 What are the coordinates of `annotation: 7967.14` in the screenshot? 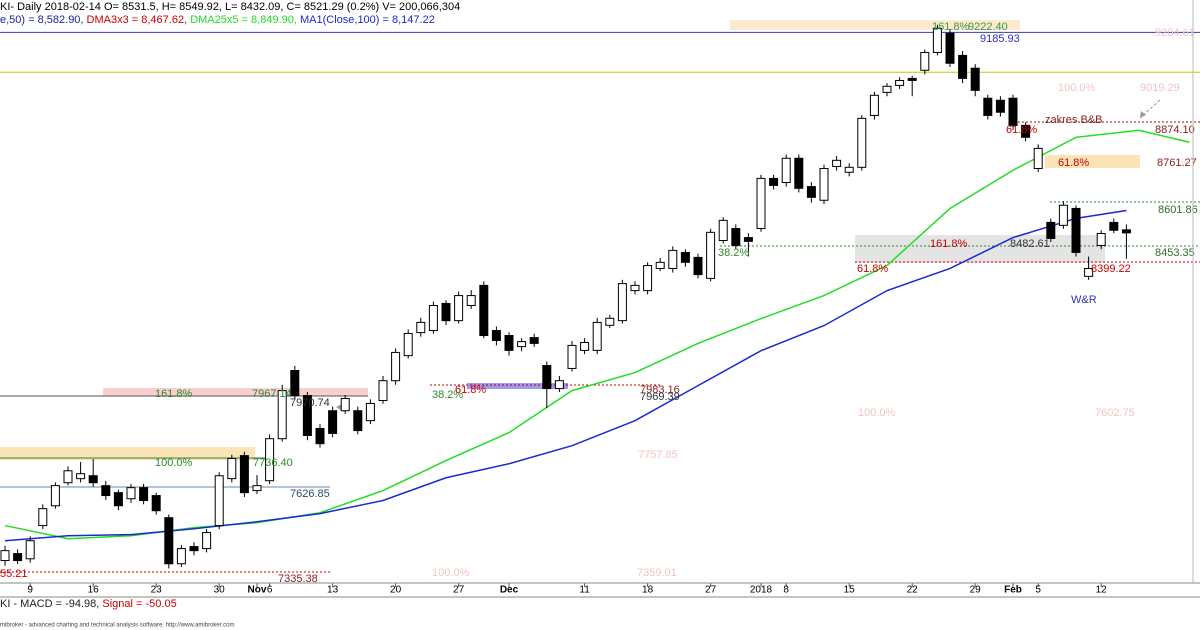 It's located at (272, 394).